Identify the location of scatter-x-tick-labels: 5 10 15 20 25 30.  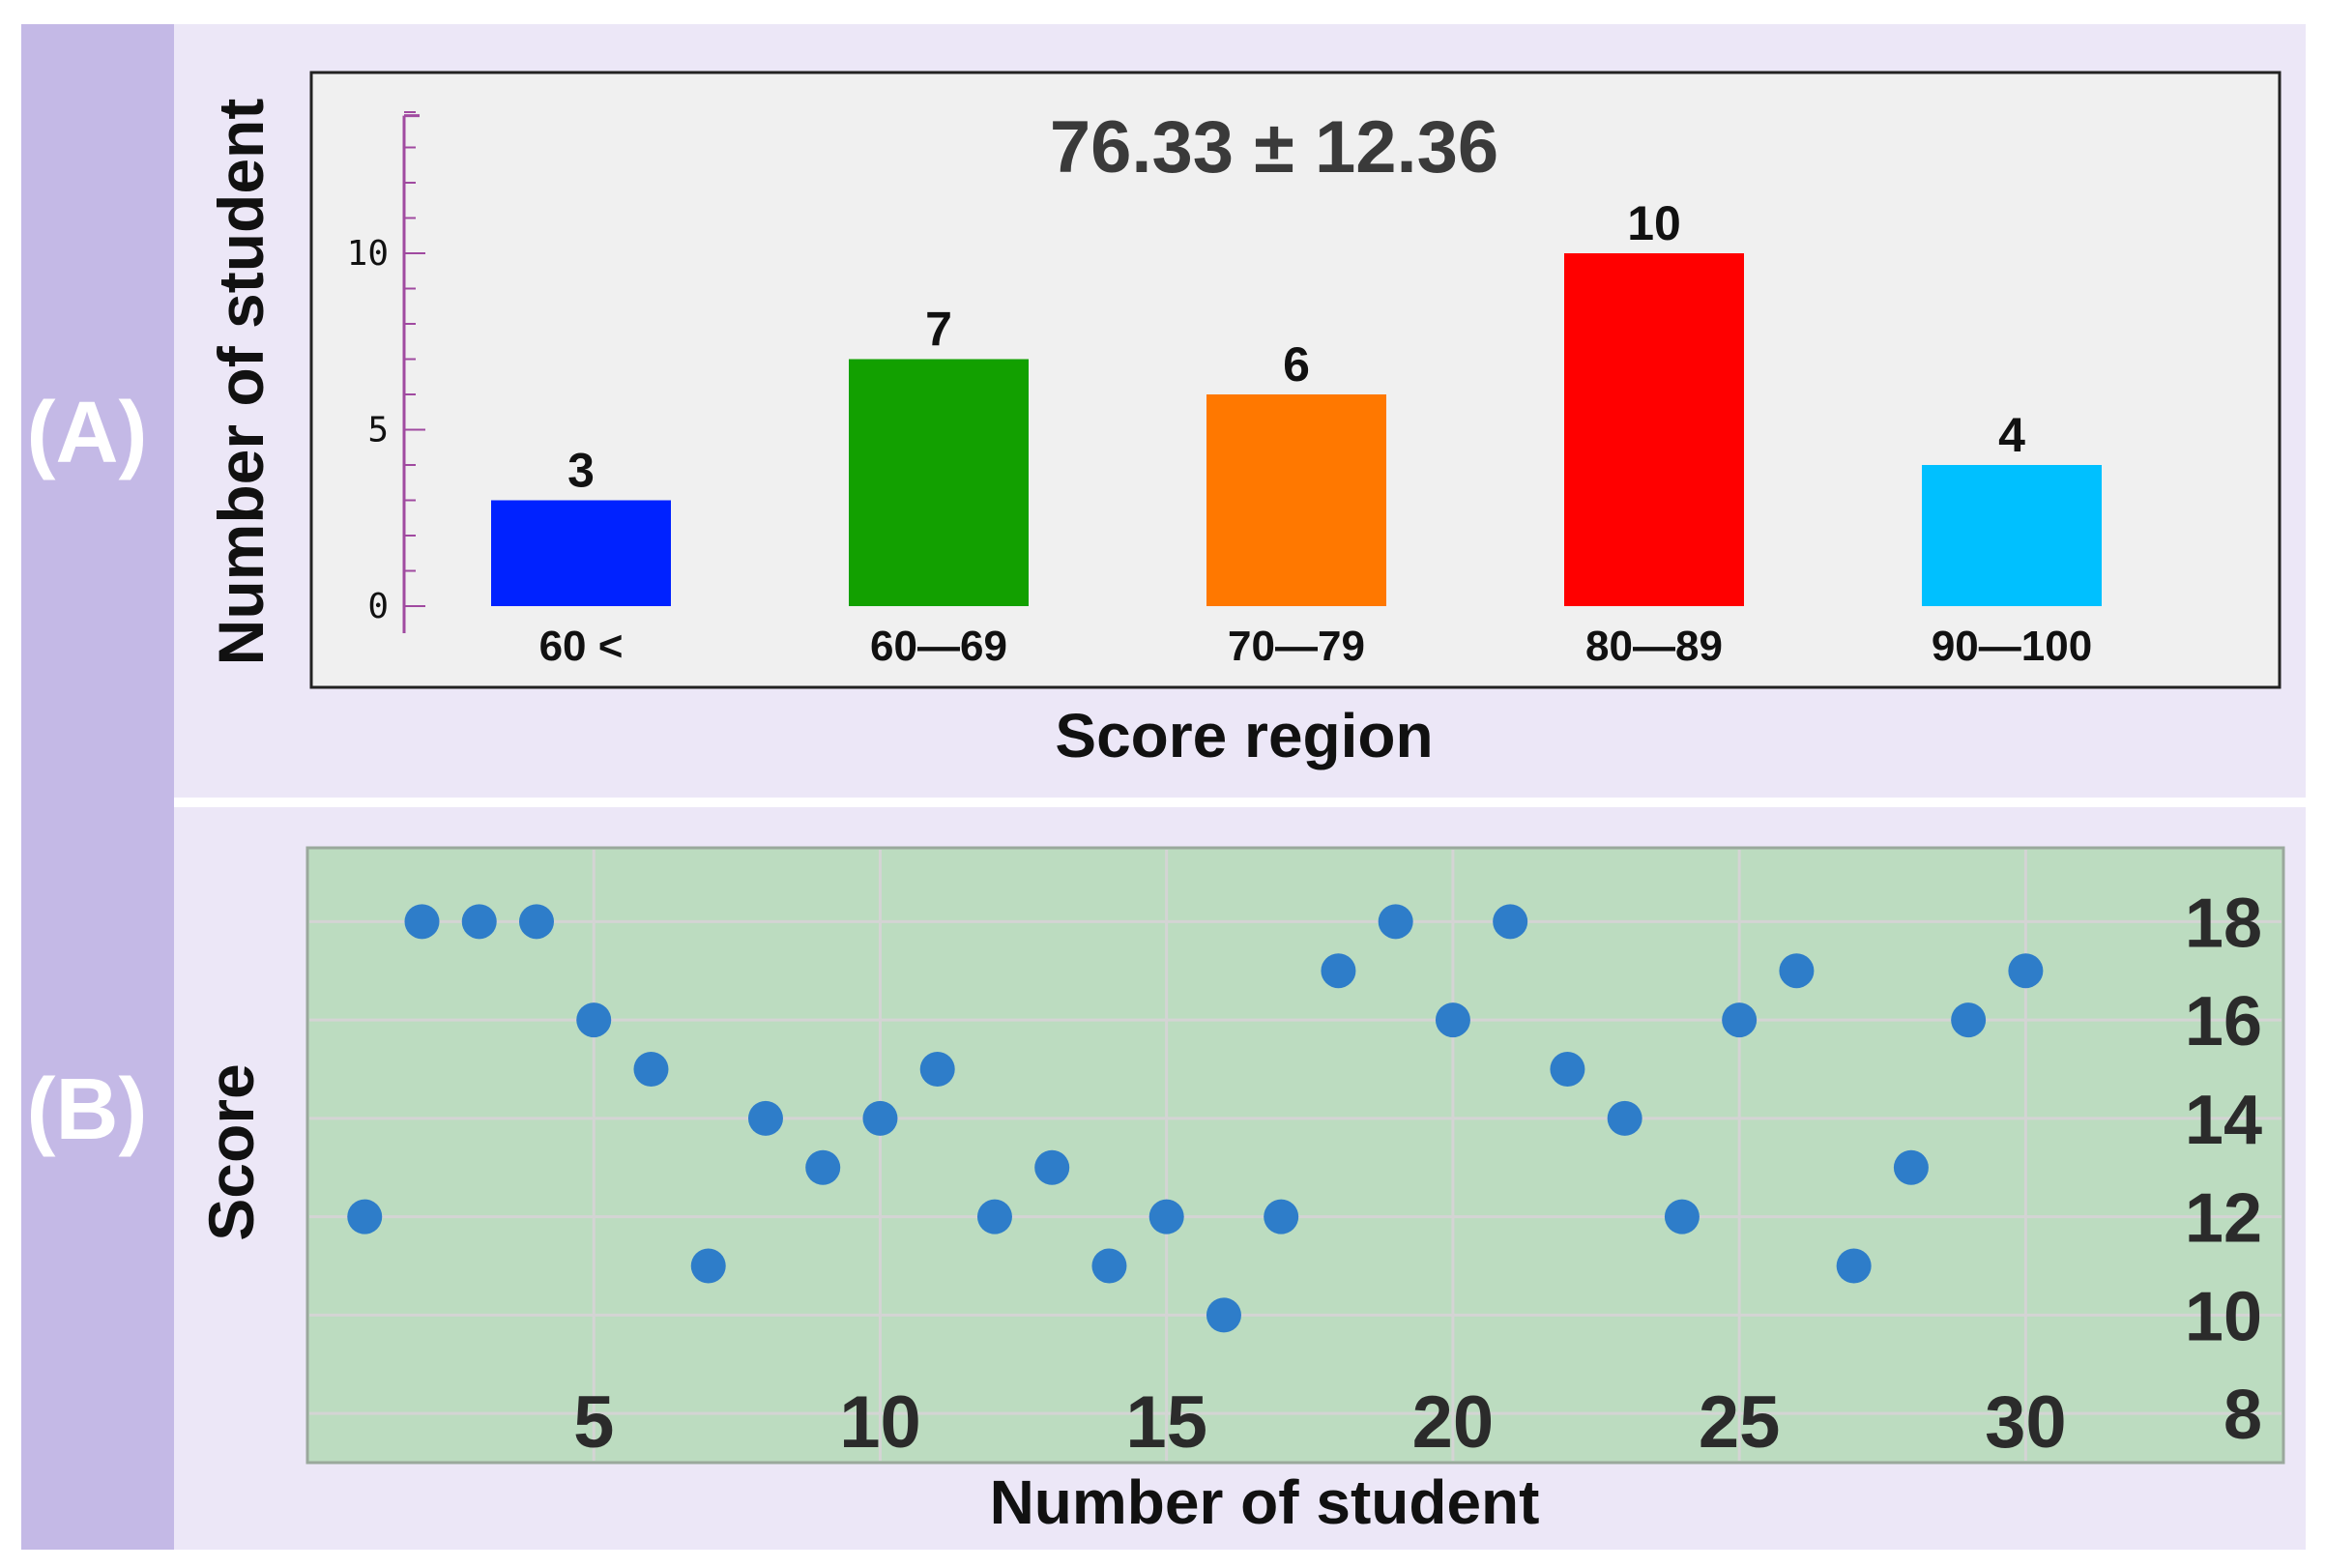
(1320, 1422).